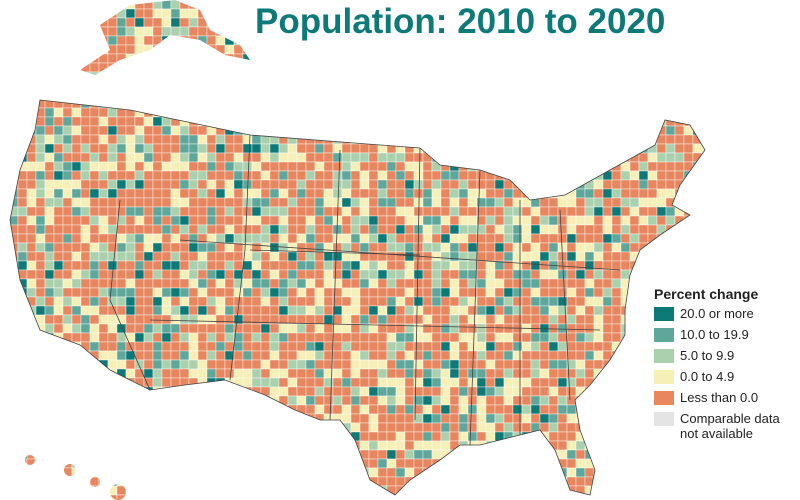 This screenshot has height=500, width=800. I want to click on legend-item: 0.0 to 4.9, so click(727, 376).